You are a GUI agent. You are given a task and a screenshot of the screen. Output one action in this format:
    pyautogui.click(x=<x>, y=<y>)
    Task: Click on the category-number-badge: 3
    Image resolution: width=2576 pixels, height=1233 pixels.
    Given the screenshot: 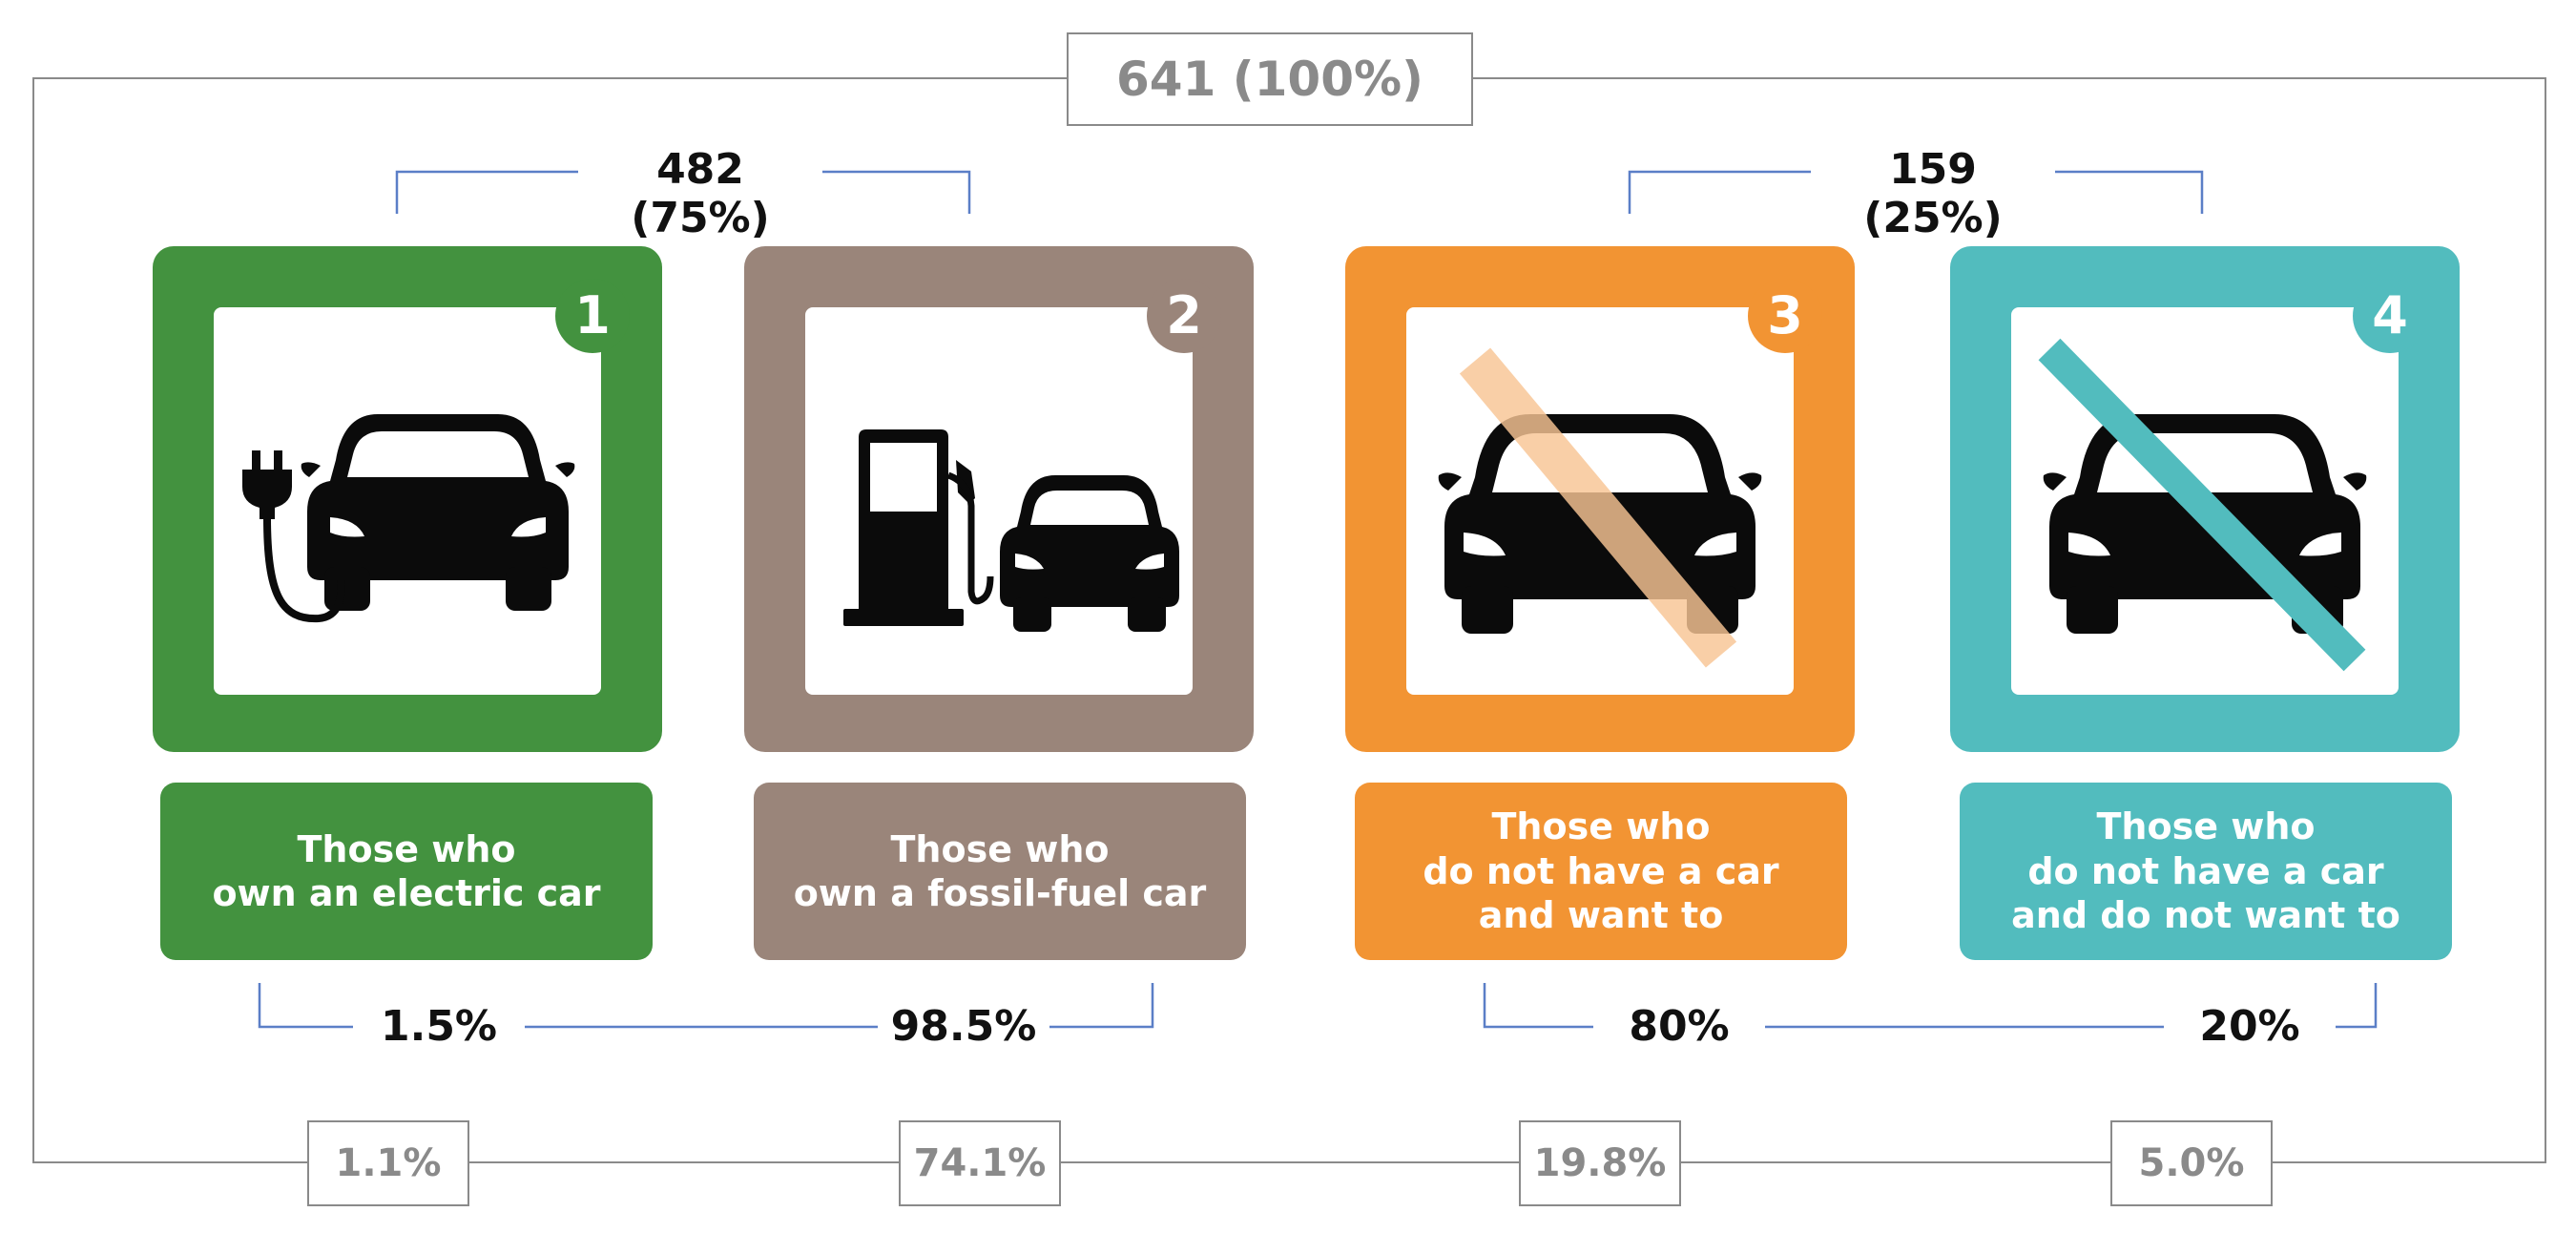 What is the action you would take?
    pyautogui.click(x=1785, y=316)
    